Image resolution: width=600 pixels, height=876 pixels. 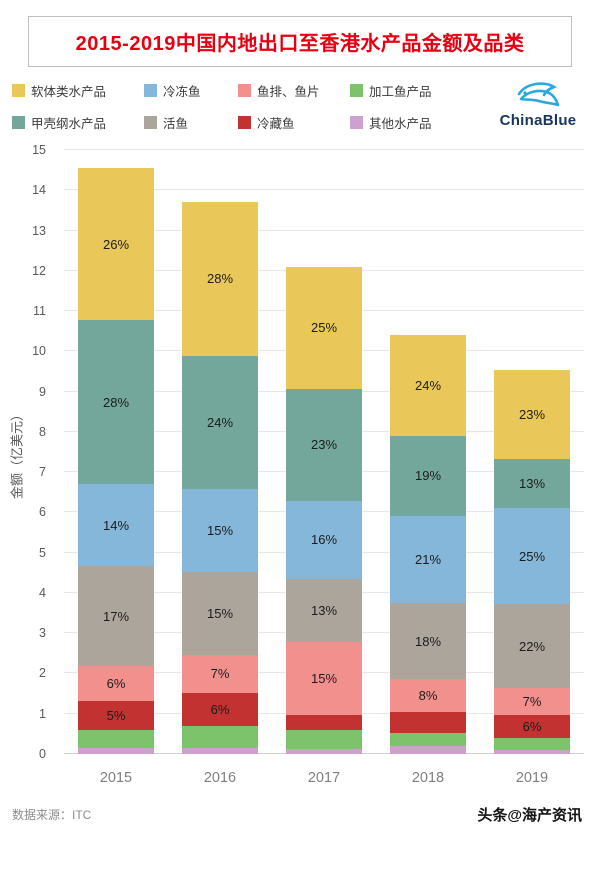 What do you see at coordinates (288, 92) in the screenshot?
I see `legend-label: 鱼排、鱼片` at bounding box center [288, 92].